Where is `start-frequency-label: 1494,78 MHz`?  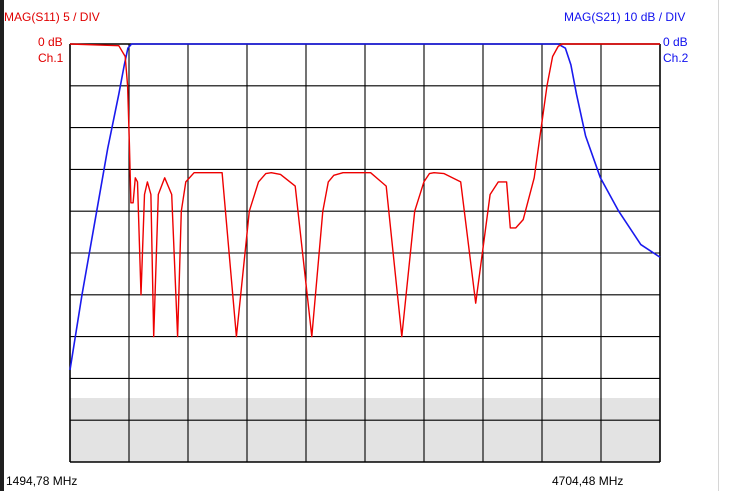
start-frequency-label: 1494,78 MHz is located at coordinates (42, 481).